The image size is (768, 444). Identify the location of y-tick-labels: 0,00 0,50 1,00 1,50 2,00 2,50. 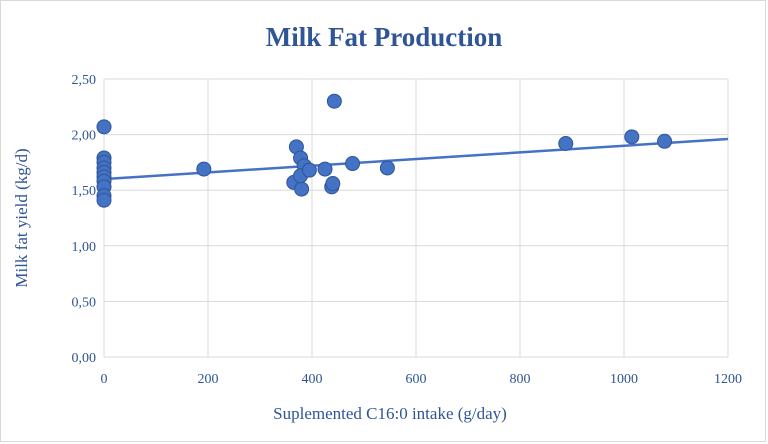
(84, 219).